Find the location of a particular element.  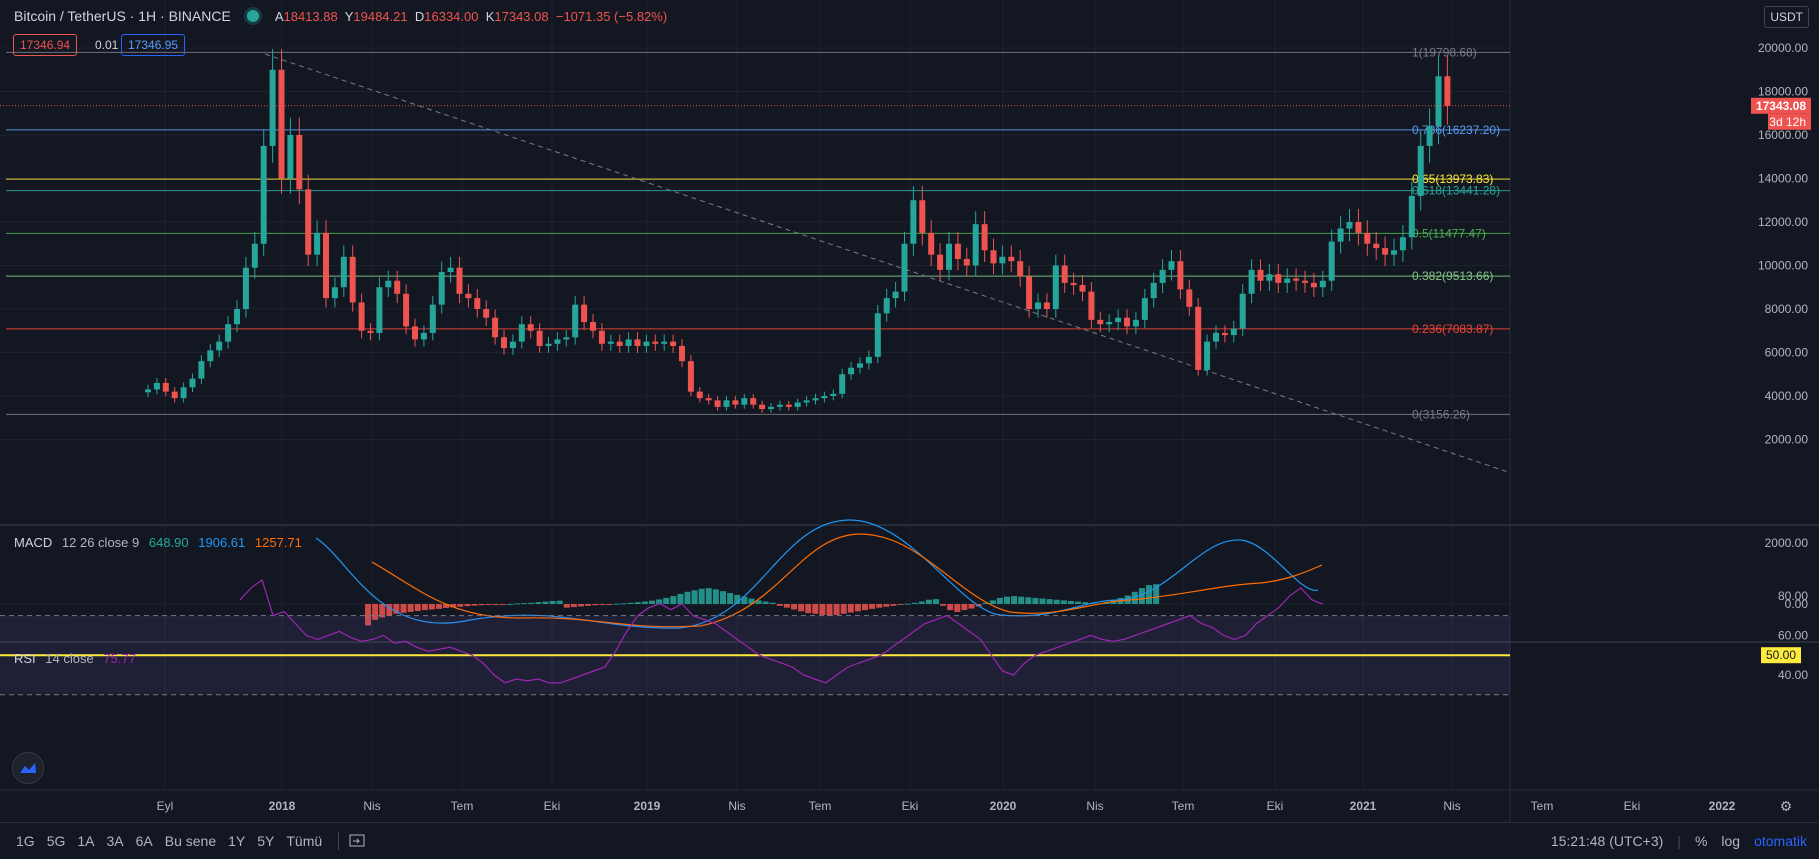

rsi-legend: RSI 14 close 75.77 is located at coordinates (75, 658).